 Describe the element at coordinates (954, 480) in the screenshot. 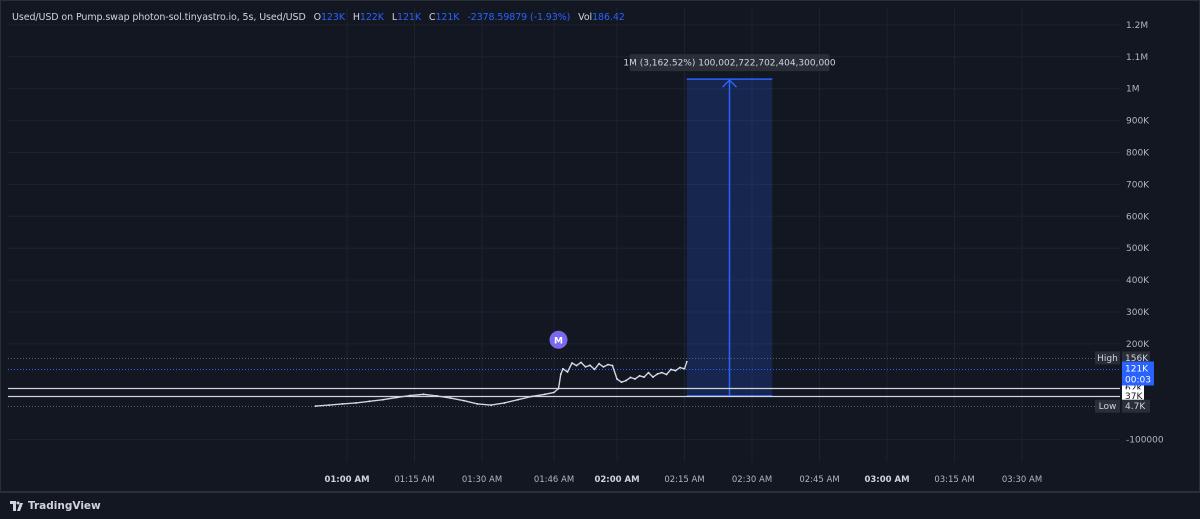

I see `x-tick-label: 03:15 AM` at that location.